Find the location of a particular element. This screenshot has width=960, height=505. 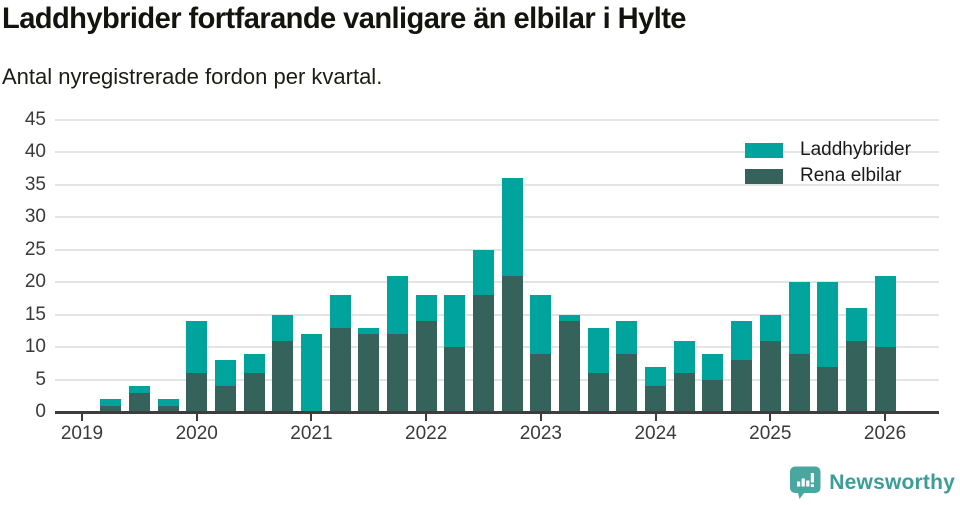

y-tick-label: 10 is located at coordinates (35, 347).